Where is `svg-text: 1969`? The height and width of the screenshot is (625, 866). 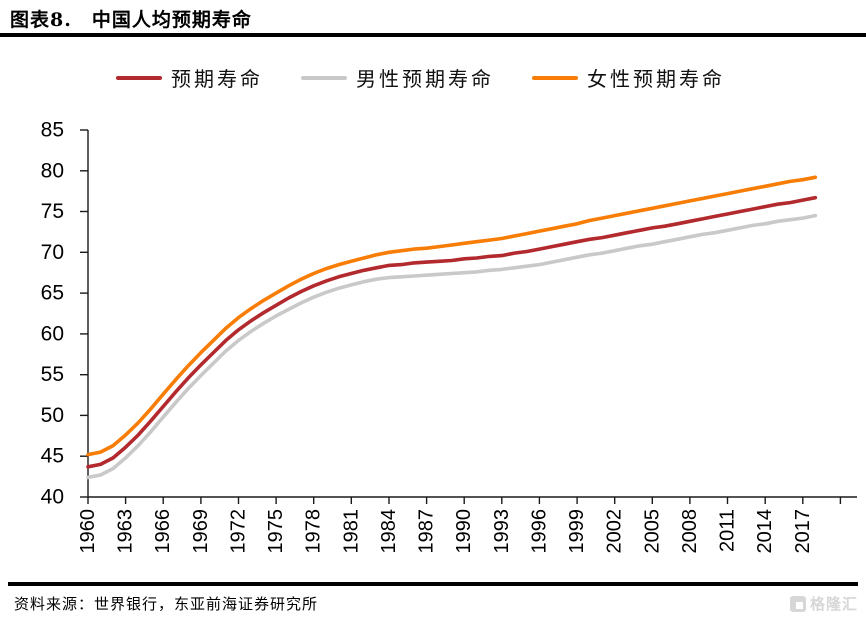 svg-text: 1969 is located at coordinates (201, 531).